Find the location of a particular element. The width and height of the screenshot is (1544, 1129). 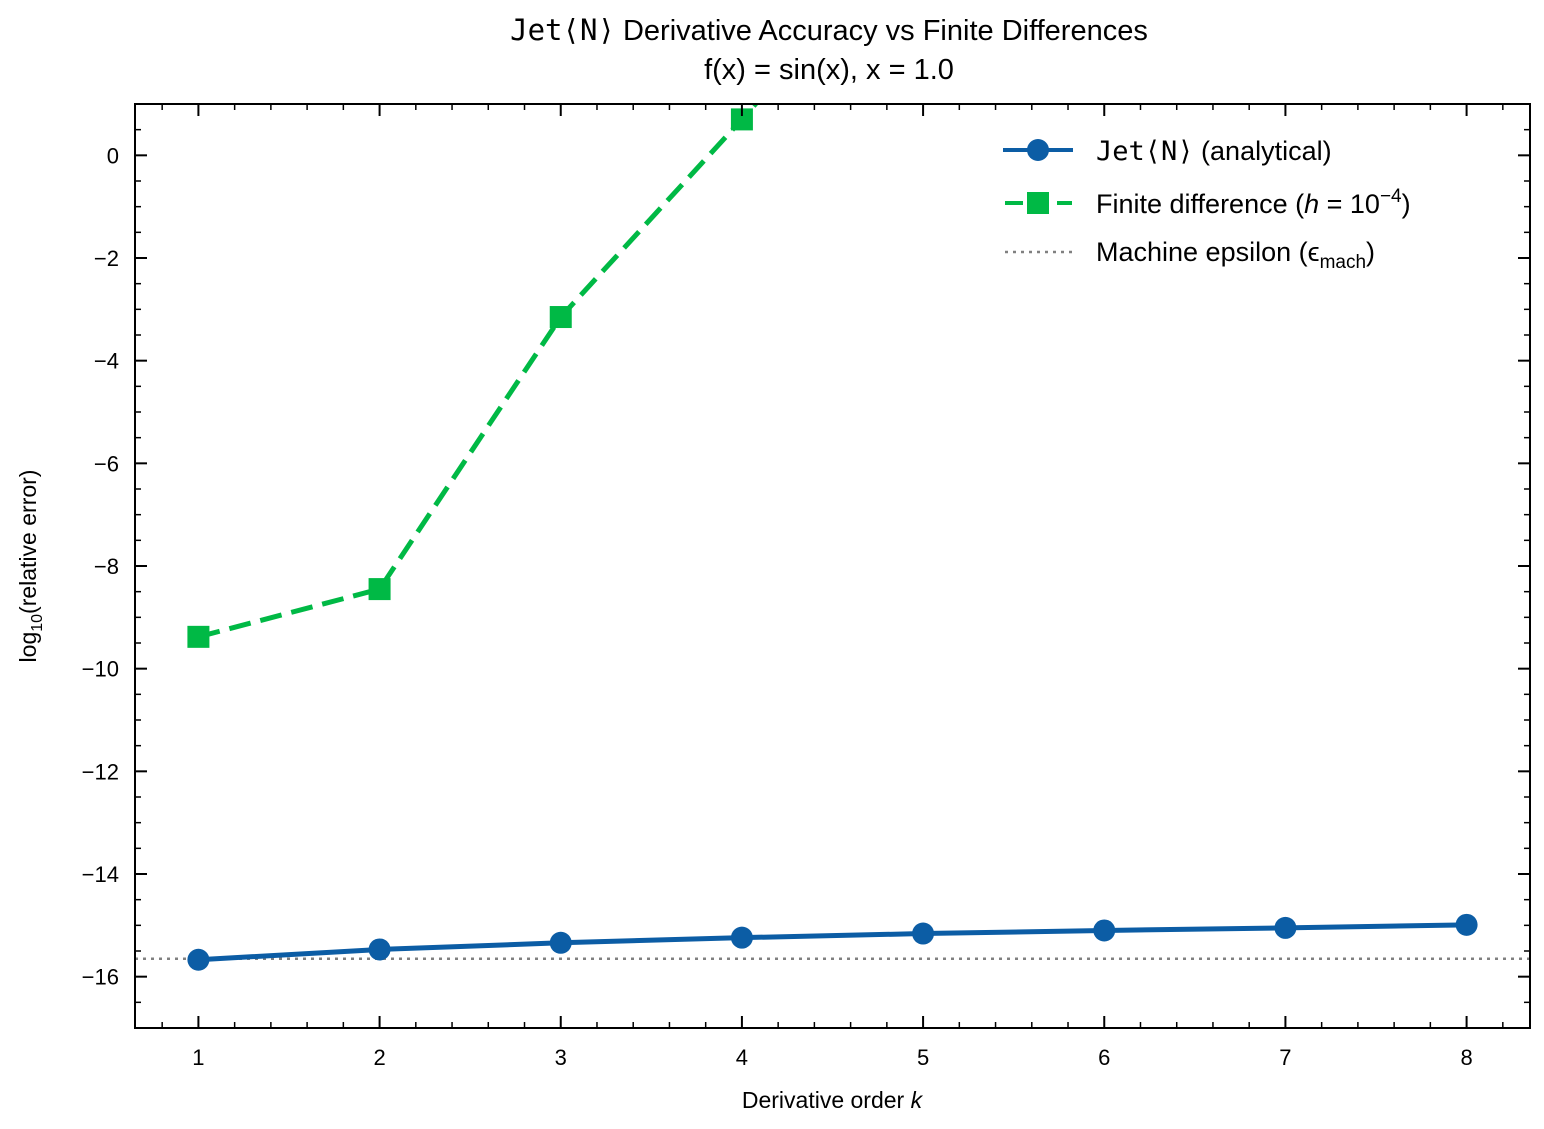

svg-text: Jet⟨N⟩ (analytical) is located at coordinates (1214, 151).